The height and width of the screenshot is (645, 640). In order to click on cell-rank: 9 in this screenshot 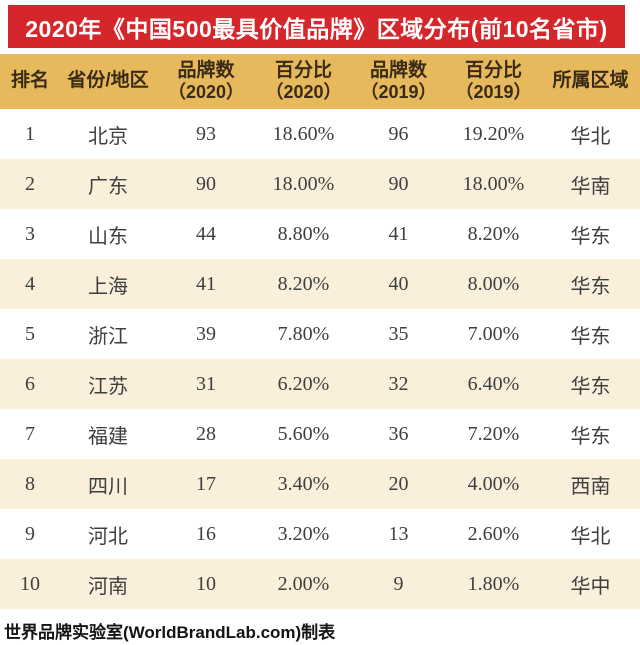, I will do `click(30, 534)`.